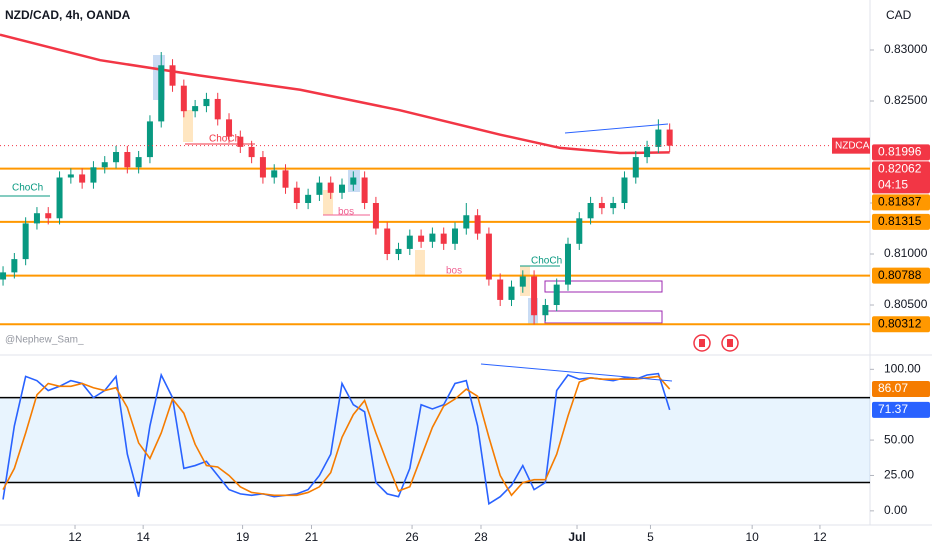 The width and height of the screenshot is (932, 550). Describe the element at coordinates (312, 537) in the screenshot. I see `x-tick-label: 21` at that location.